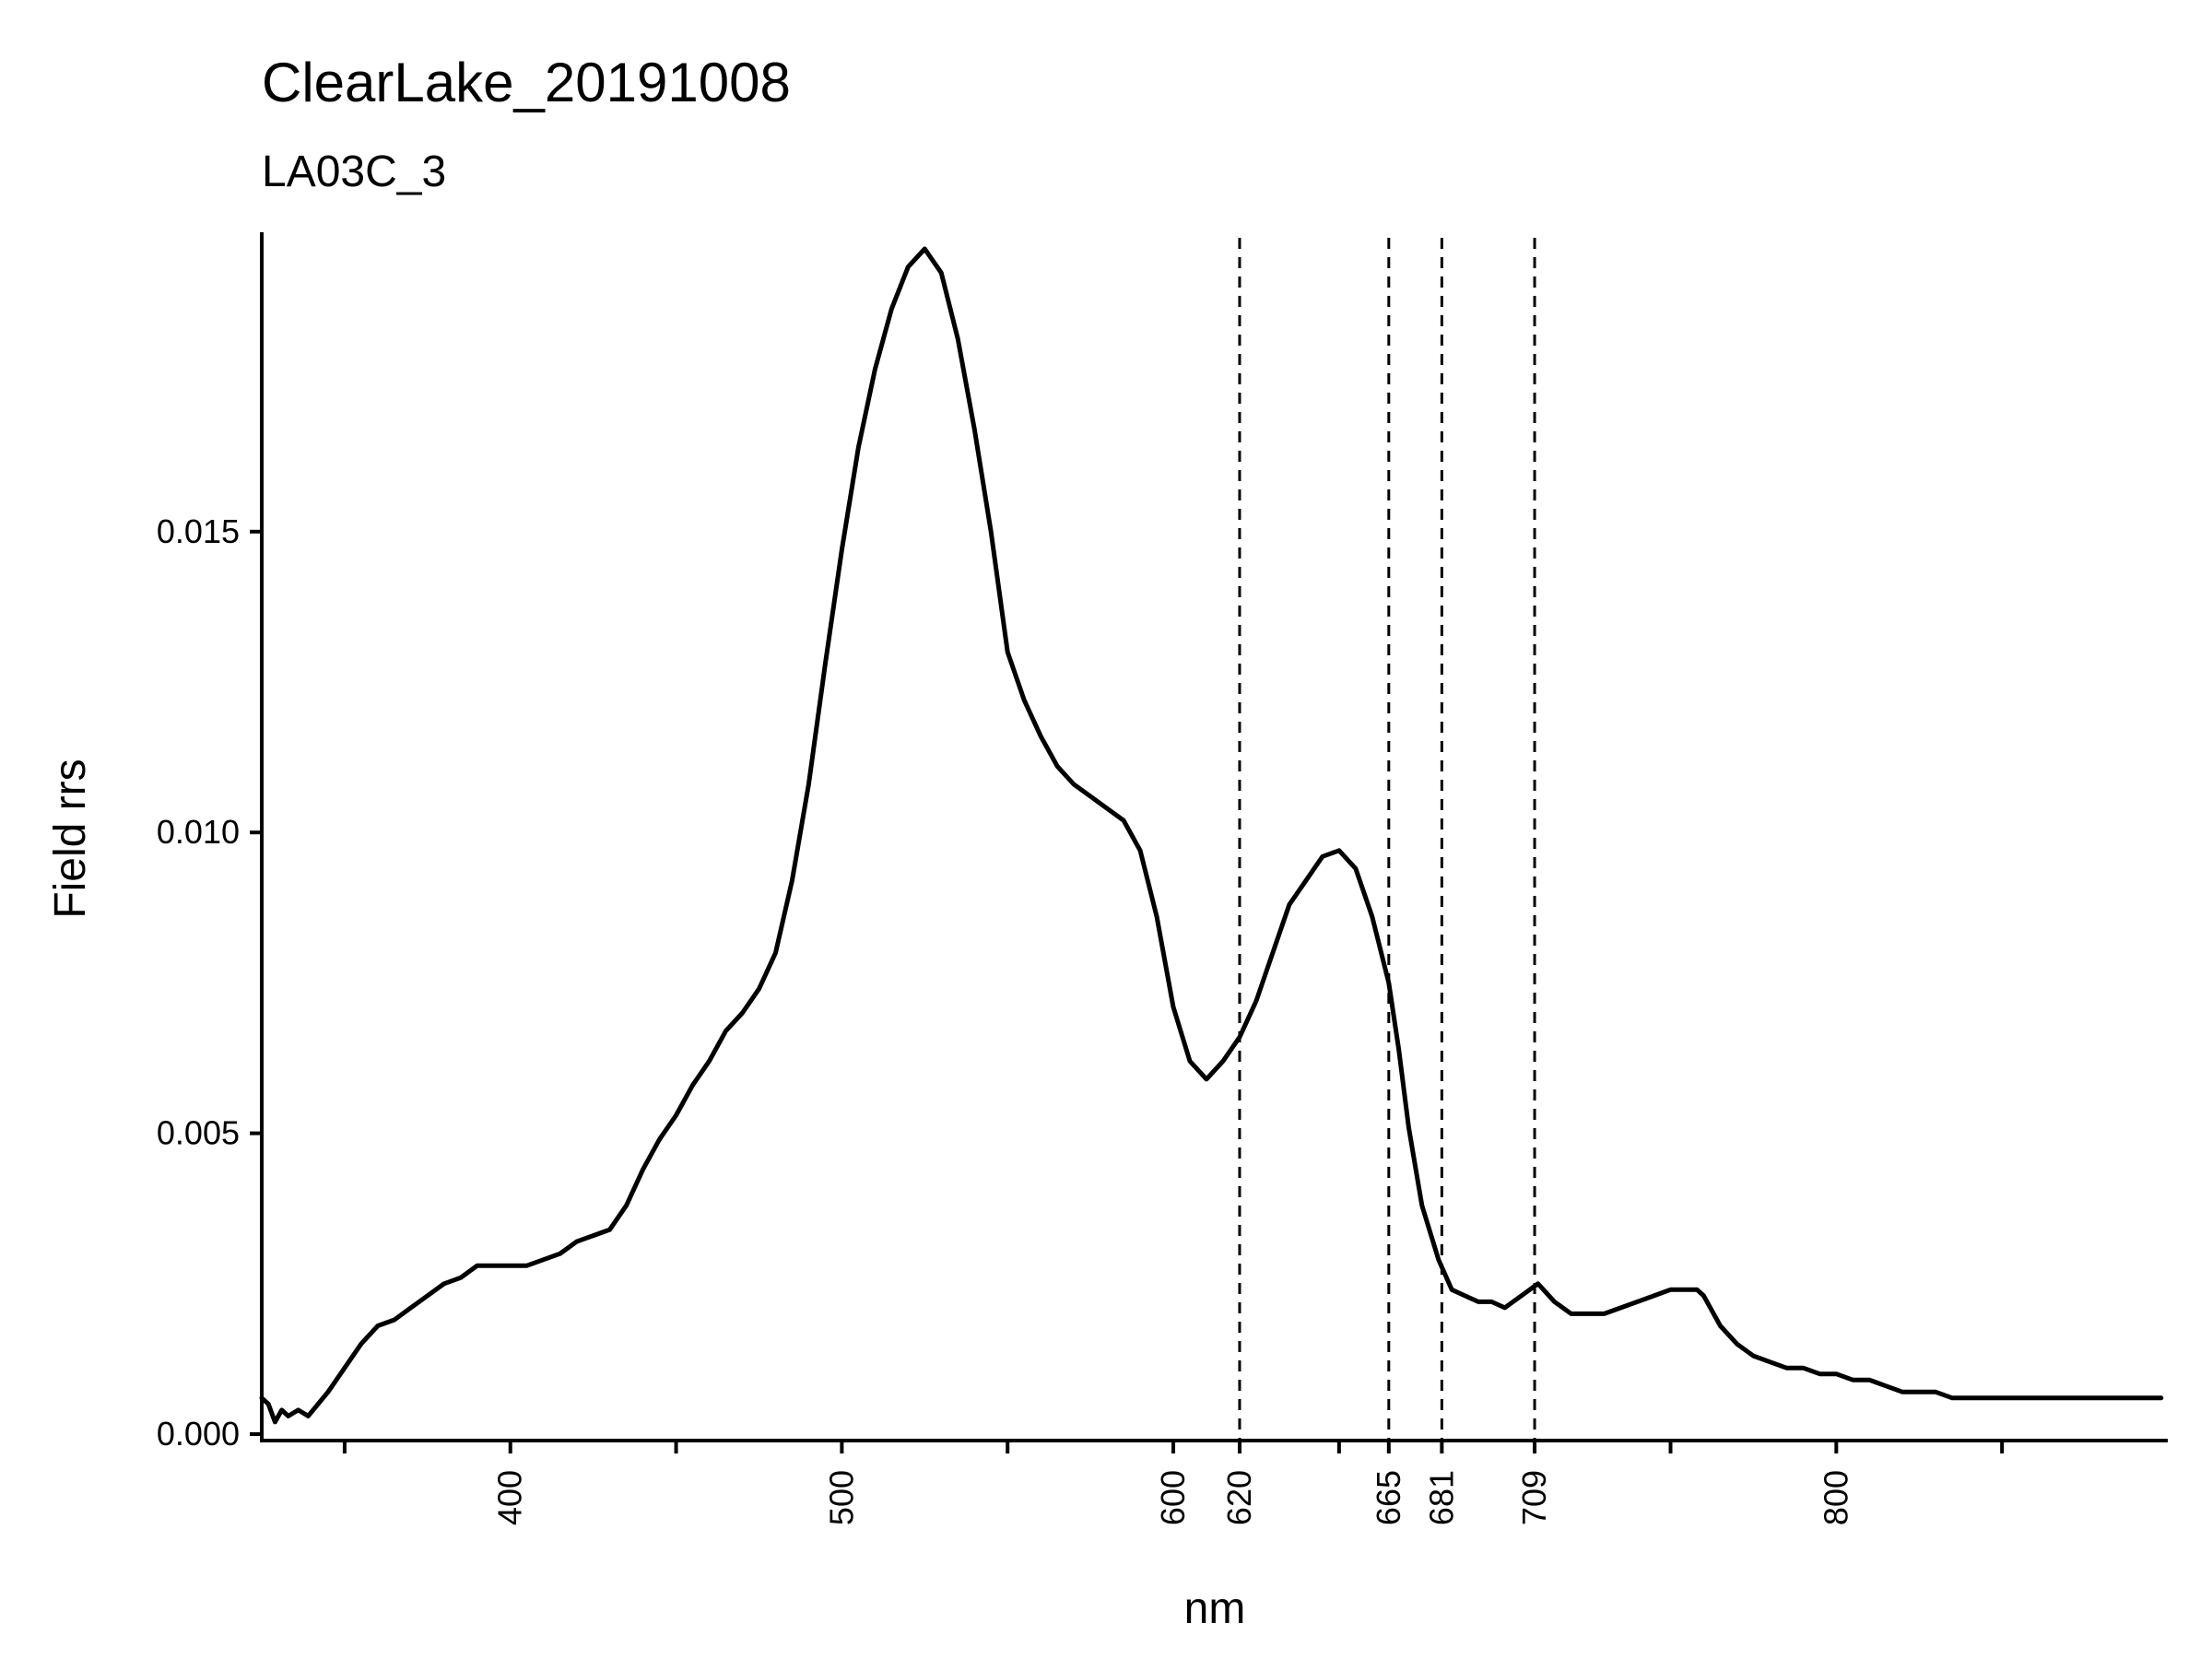 This screenshot has height=1659, width=2212. I want to click on y-tick-label: 0.000, so click(198, 1434).